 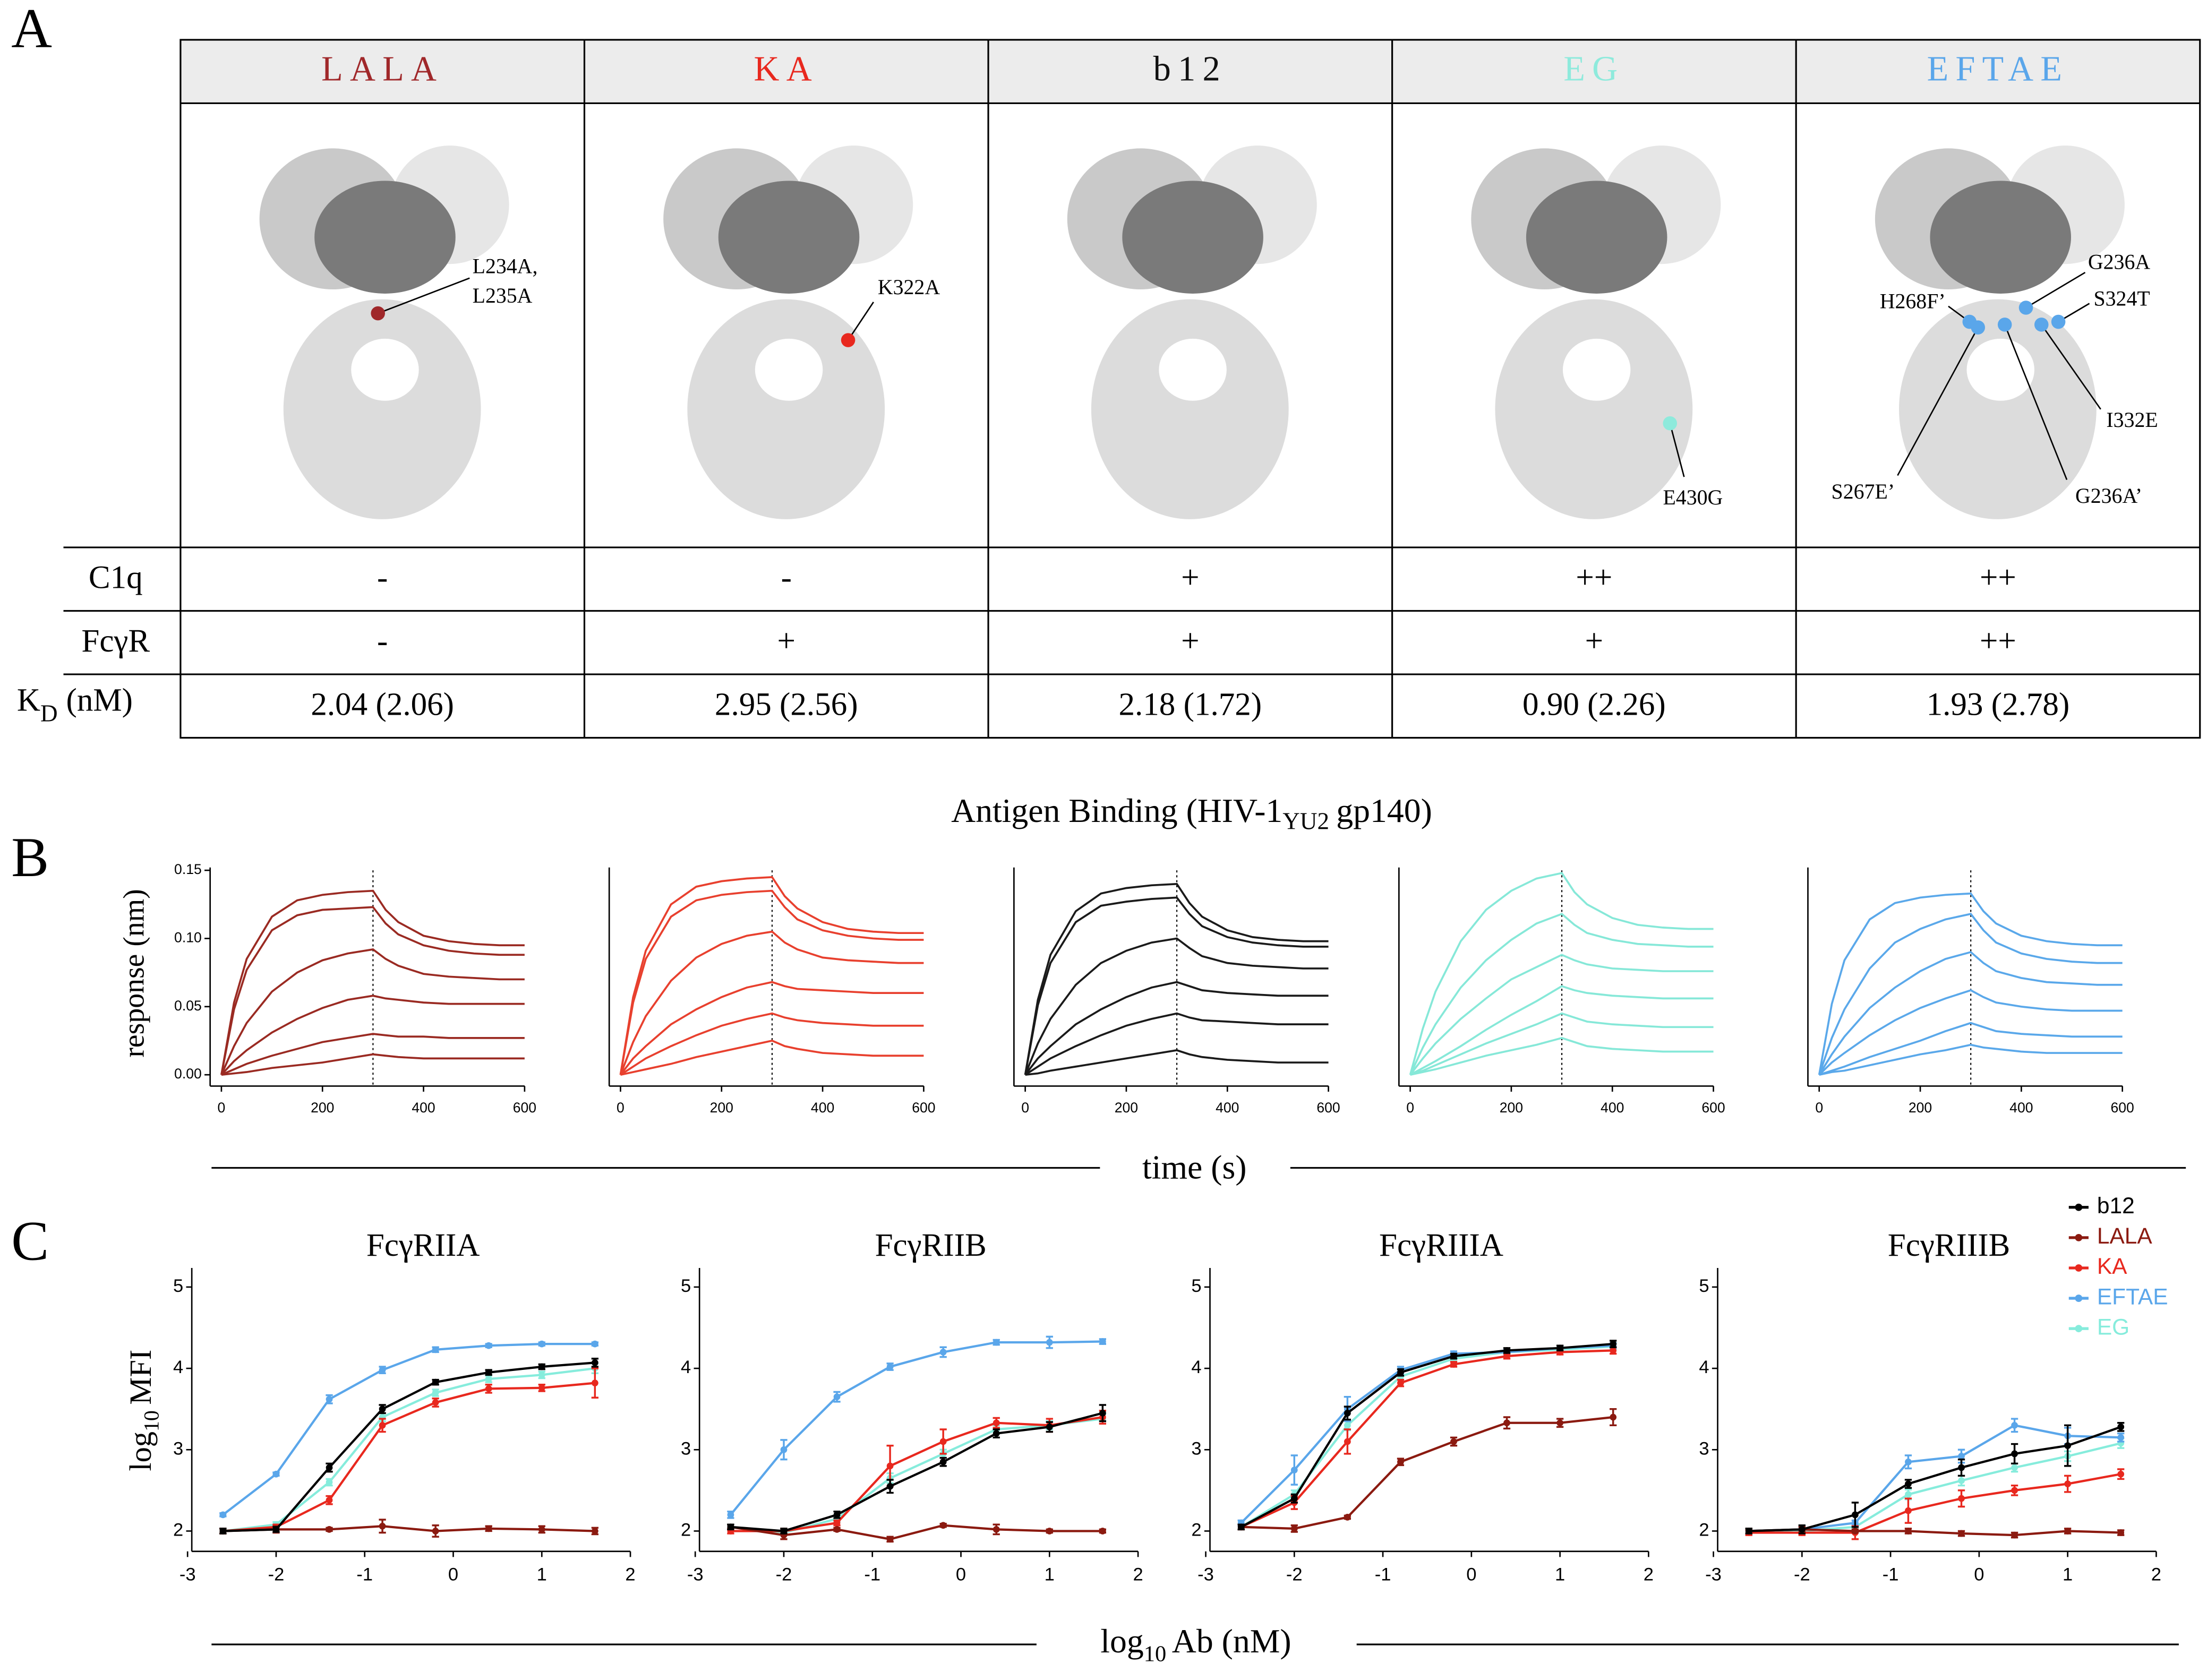 I want to click on header-row, so click(x=1190, y=71).